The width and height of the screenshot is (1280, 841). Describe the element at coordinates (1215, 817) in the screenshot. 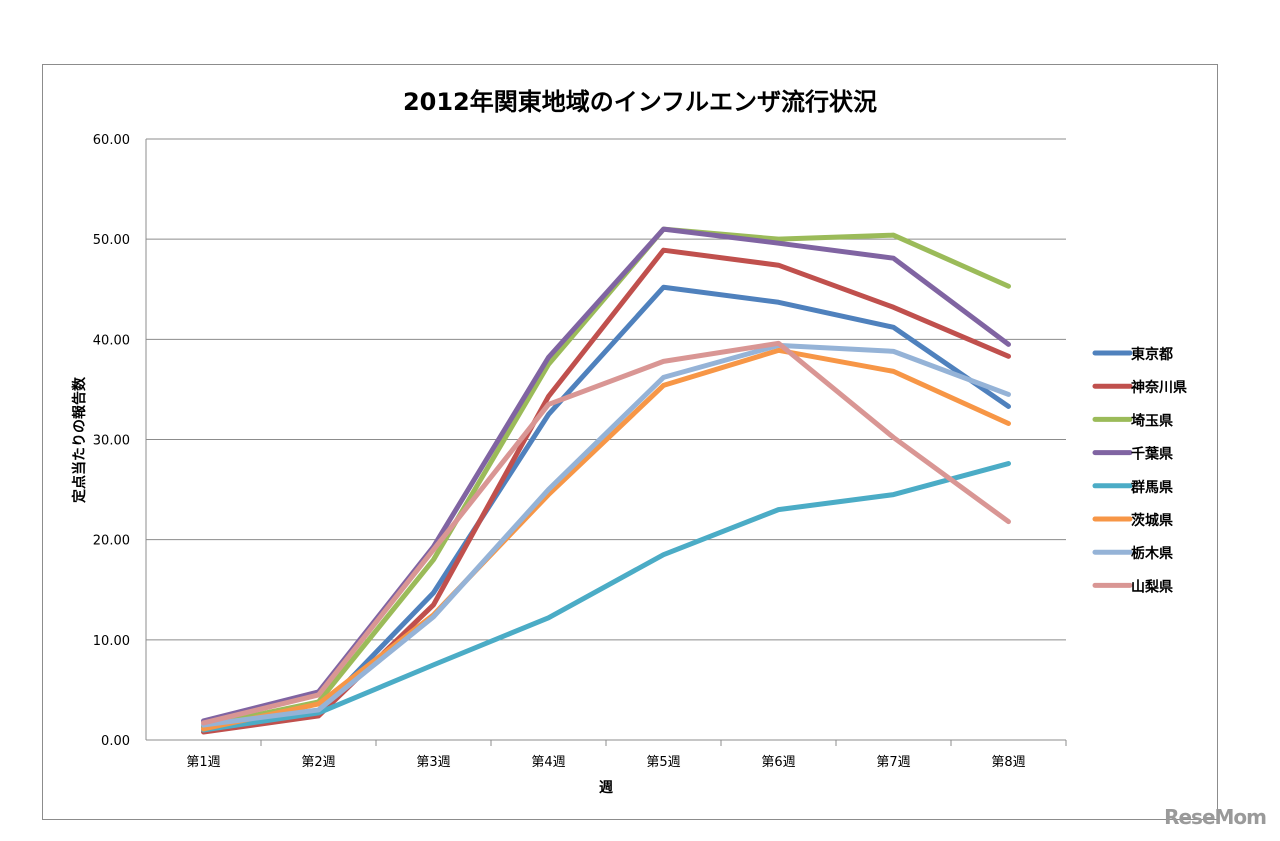

I see `watermark-logo: ReseMom` at that location.